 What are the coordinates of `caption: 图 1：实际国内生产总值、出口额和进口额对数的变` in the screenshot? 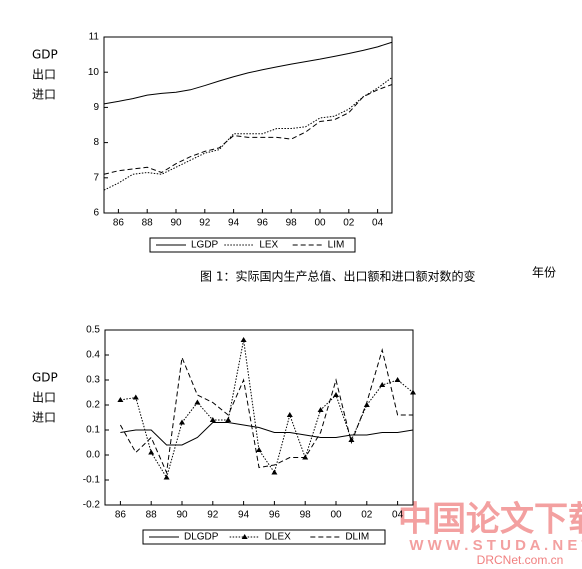 It's located at (337, 276).